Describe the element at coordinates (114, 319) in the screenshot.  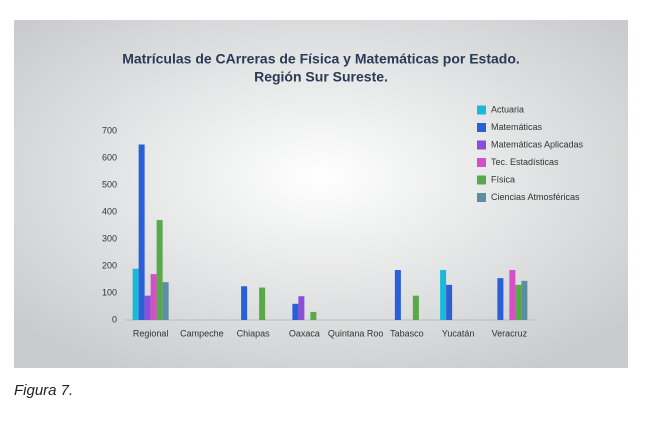
I see `y-tick-label: 0` at that location.